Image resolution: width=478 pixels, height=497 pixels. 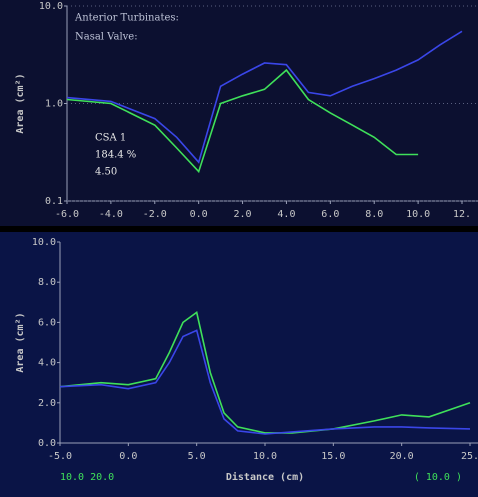 I want to click on y-tick-label: 2.0, so click(x=47, y=403).